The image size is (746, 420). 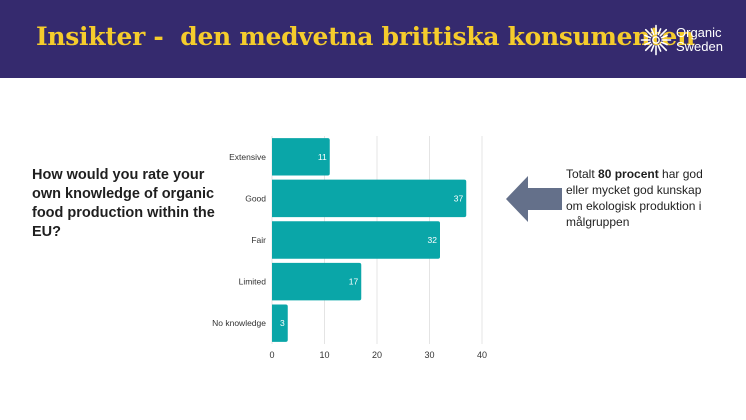 What do you see at coordinates (656, 40) in the screenshot?
I see `sunburst-logo-icon` at bounding box center [656, 40].